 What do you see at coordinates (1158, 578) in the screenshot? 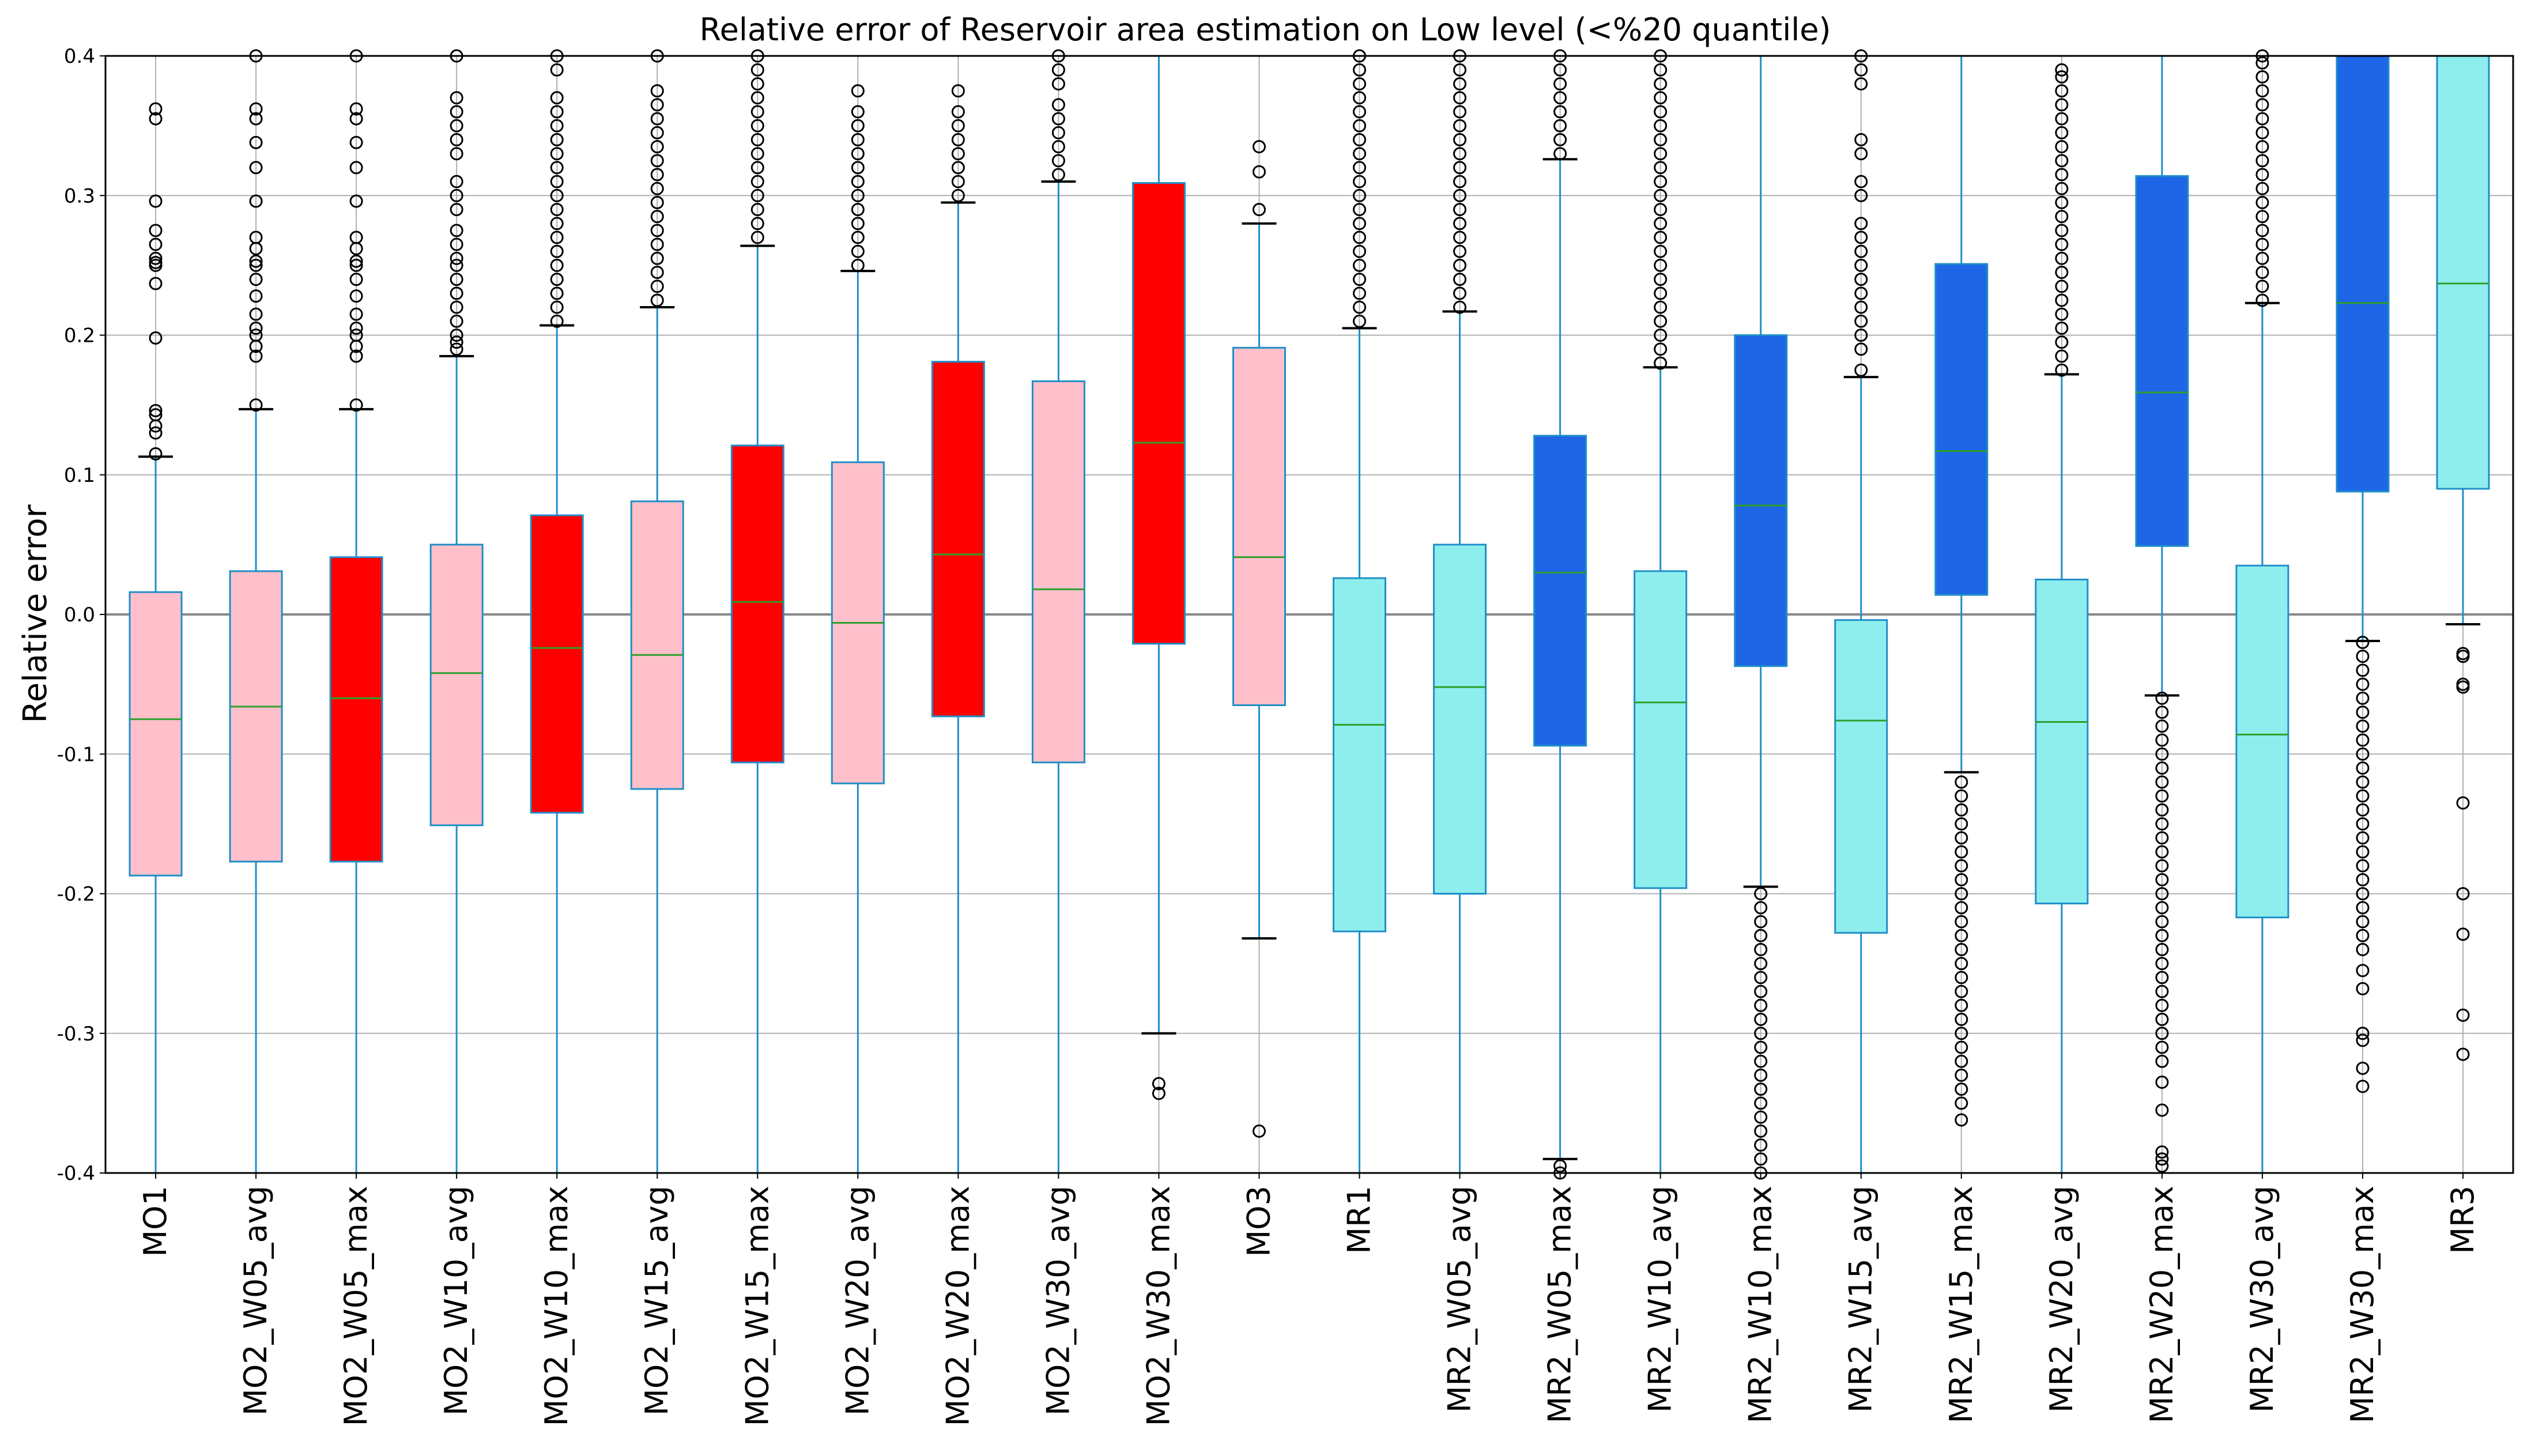
I see `box-mo2-w30-max` at bounding box center [1158, 578].